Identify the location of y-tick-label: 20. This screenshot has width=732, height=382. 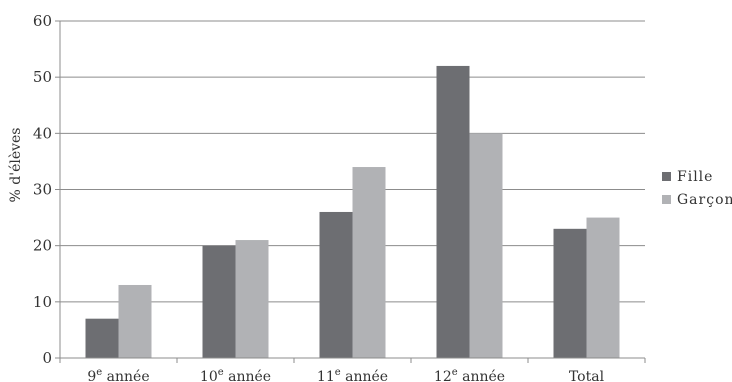
(42, 246).